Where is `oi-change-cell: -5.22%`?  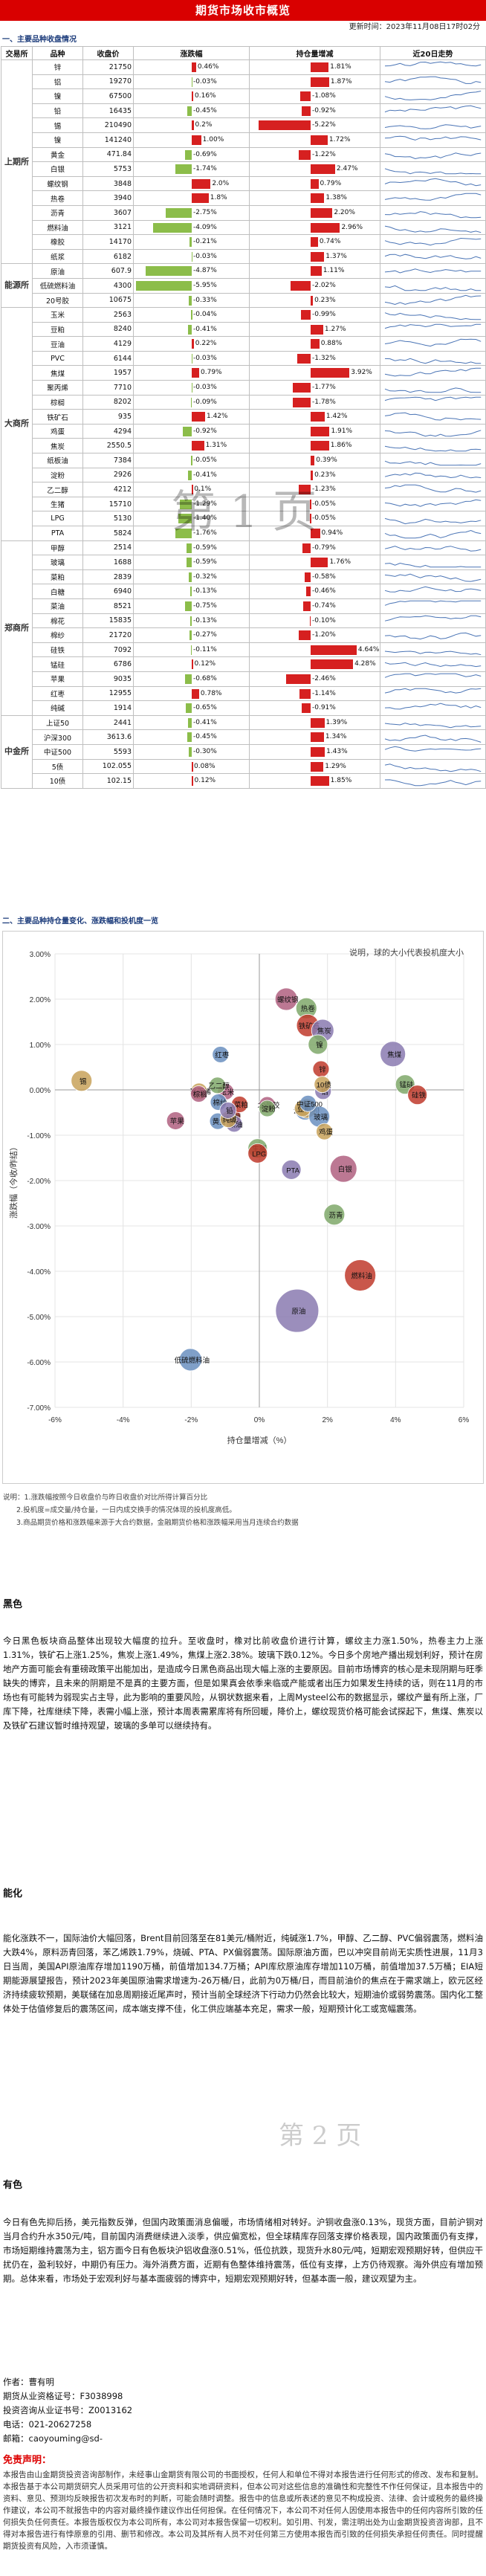 oi-change-cell: -5.22% is located at coordinates (314, 125).